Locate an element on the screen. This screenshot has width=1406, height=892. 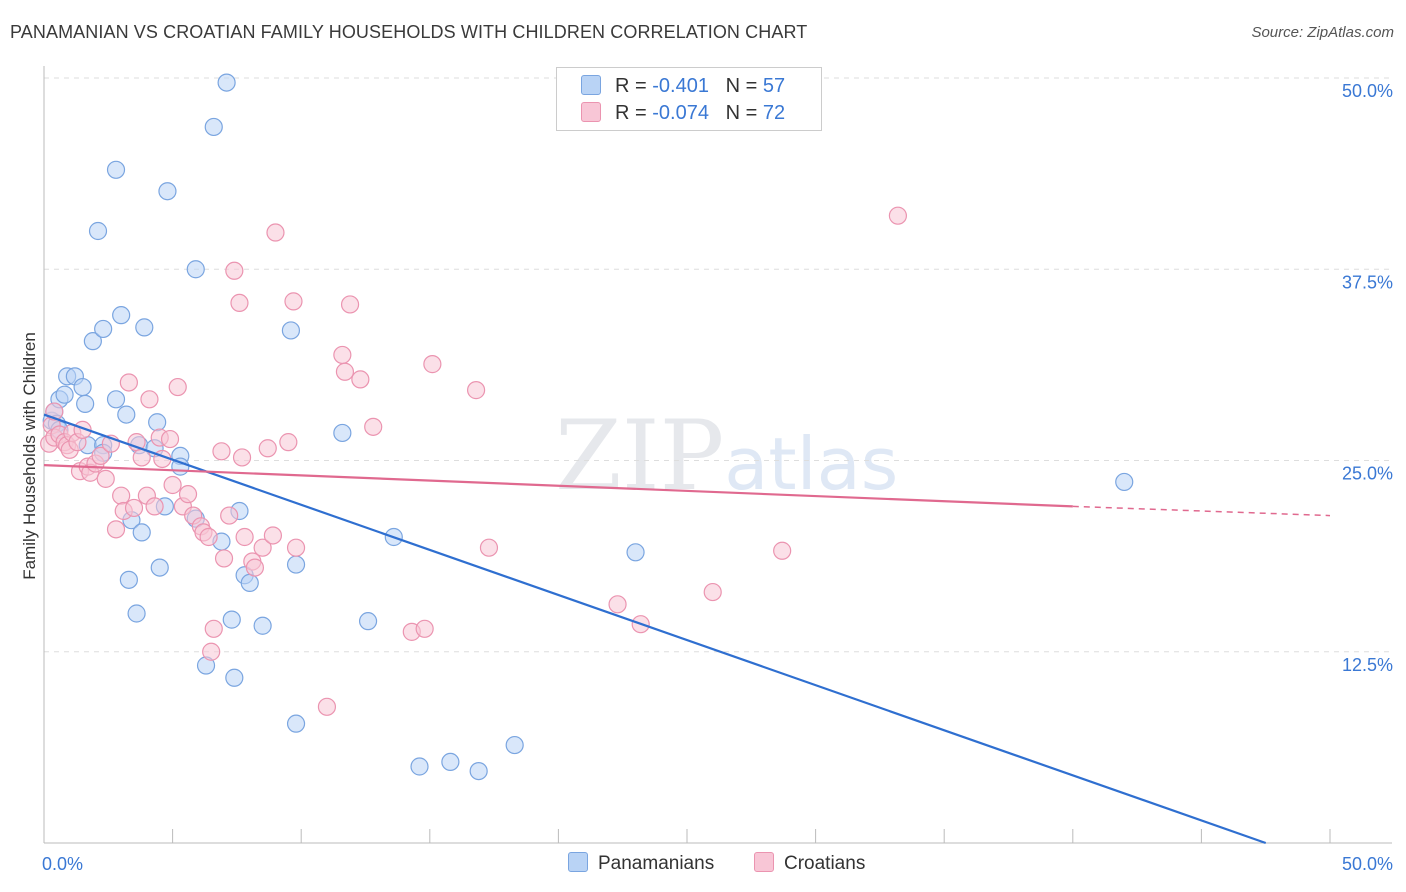
croatian-trend-extension is located at coordinates (1201, 511).